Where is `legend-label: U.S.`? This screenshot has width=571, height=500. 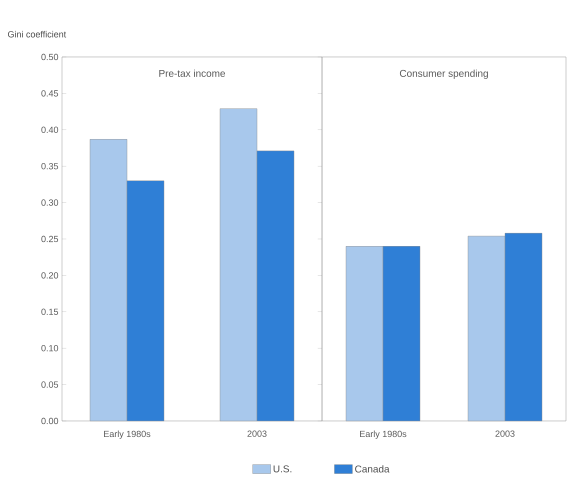 legend-label: U.S. is located at coordinates (283, 468).